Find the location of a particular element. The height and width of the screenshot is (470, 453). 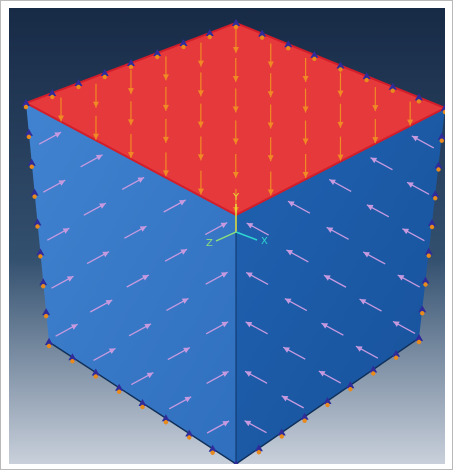

y-axis-label: Y is located at coordinates (236, 197).